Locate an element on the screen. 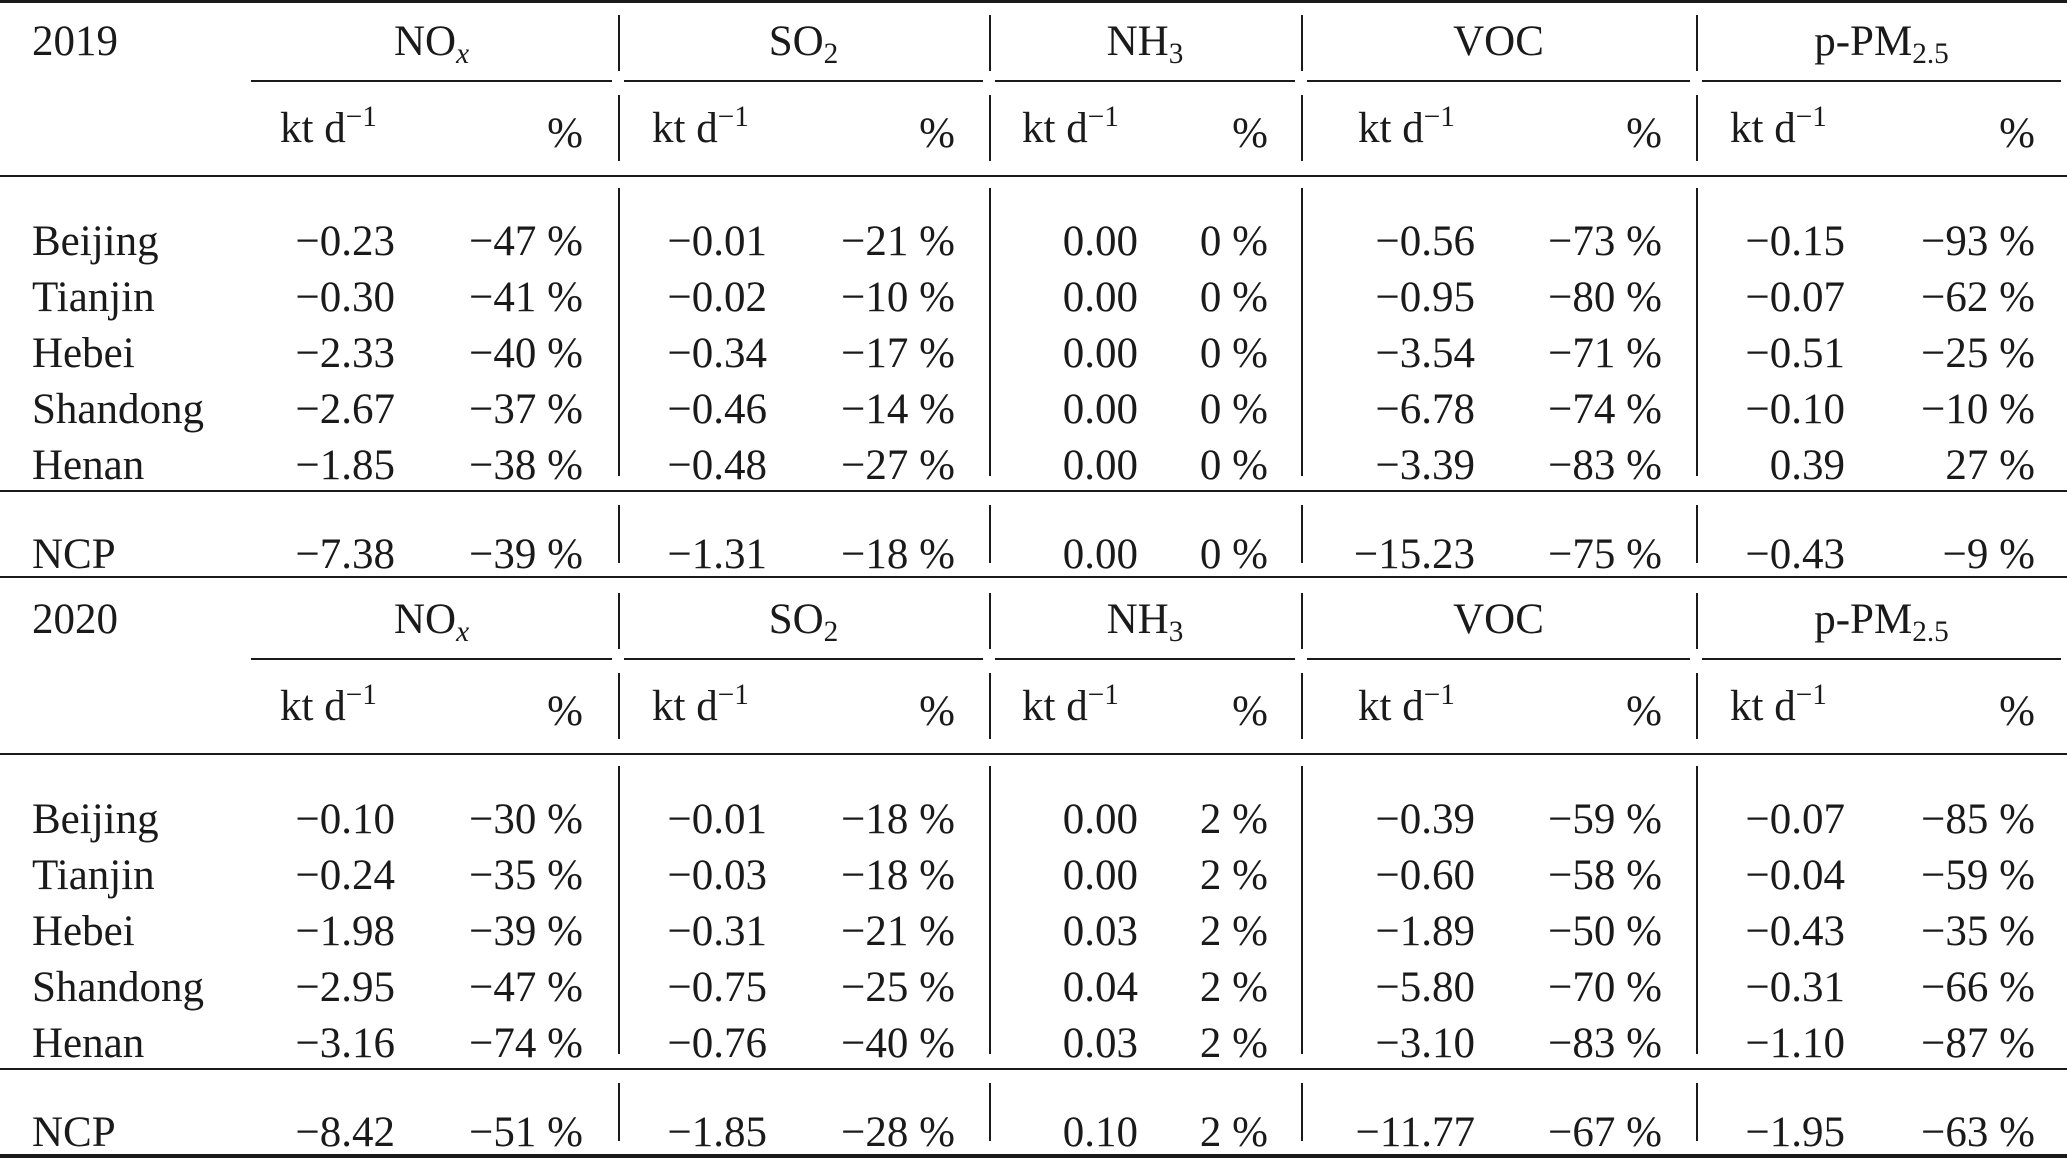 This screenshot has width=2067, height=1159. total-value-percent: −67 % is located at coordinates (1605, 1132).